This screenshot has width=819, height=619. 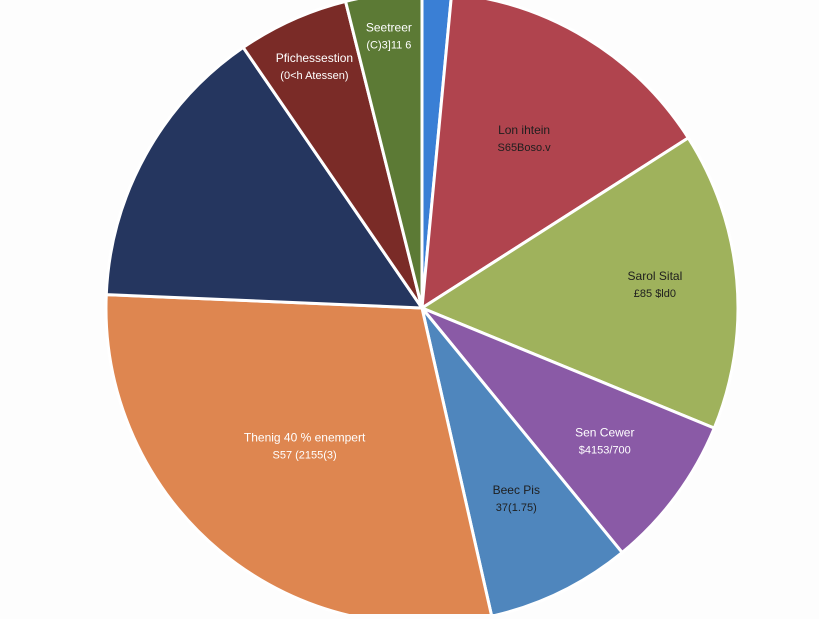 What do you see at coordinates (314, 58) in the screenshot?
I see `slice-label-7: Pfichessestion` at bounding box center [314, 58].